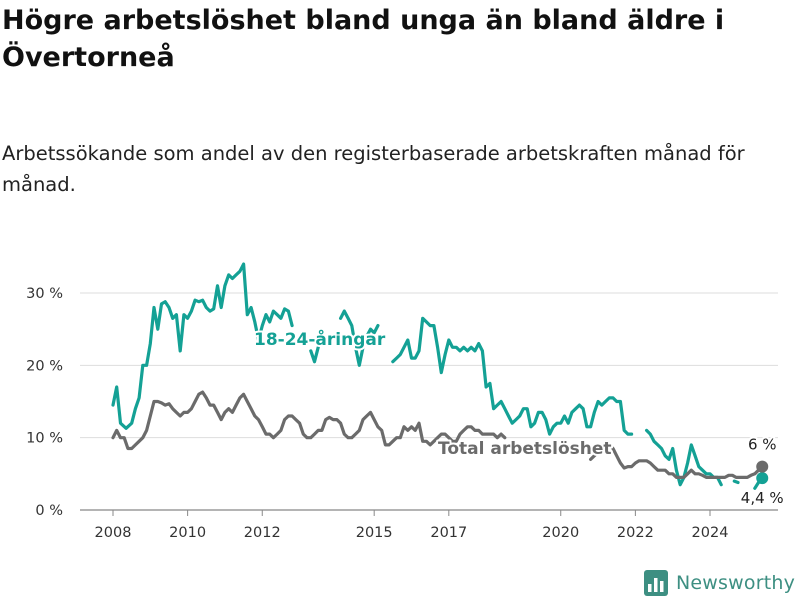 The height and width of the screenshot is (600, 800). What do you see at coordinates (710, 533) in the screenshot?
I see `x-tick-label: 2024` at bounding box center [710, 533].